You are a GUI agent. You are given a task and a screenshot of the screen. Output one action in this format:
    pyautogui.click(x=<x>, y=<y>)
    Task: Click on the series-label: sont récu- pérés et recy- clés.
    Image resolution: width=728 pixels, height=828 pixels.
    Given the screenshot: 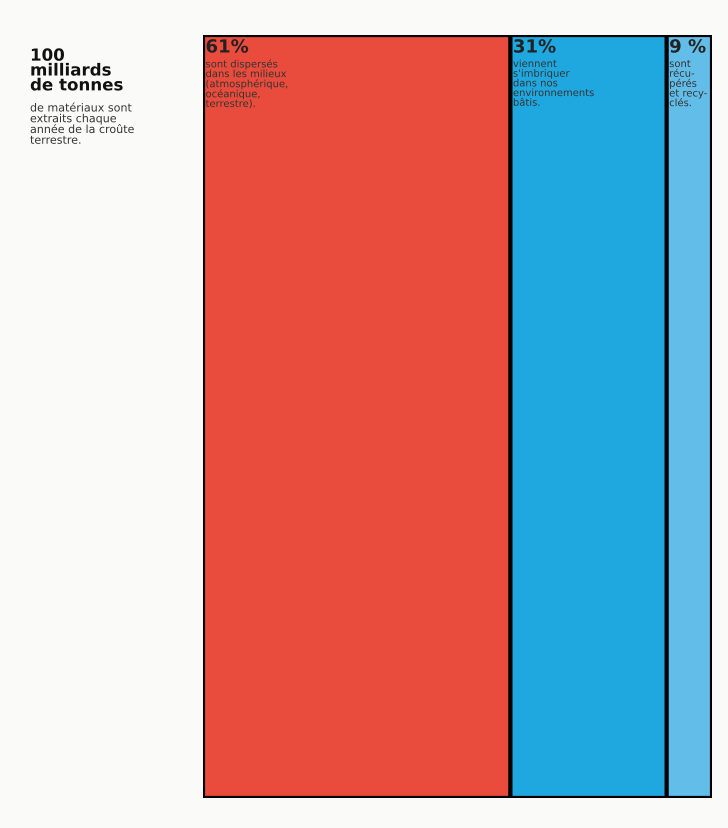 What is the action you would take?
    pyautogui.click(x=688, y=83)
    